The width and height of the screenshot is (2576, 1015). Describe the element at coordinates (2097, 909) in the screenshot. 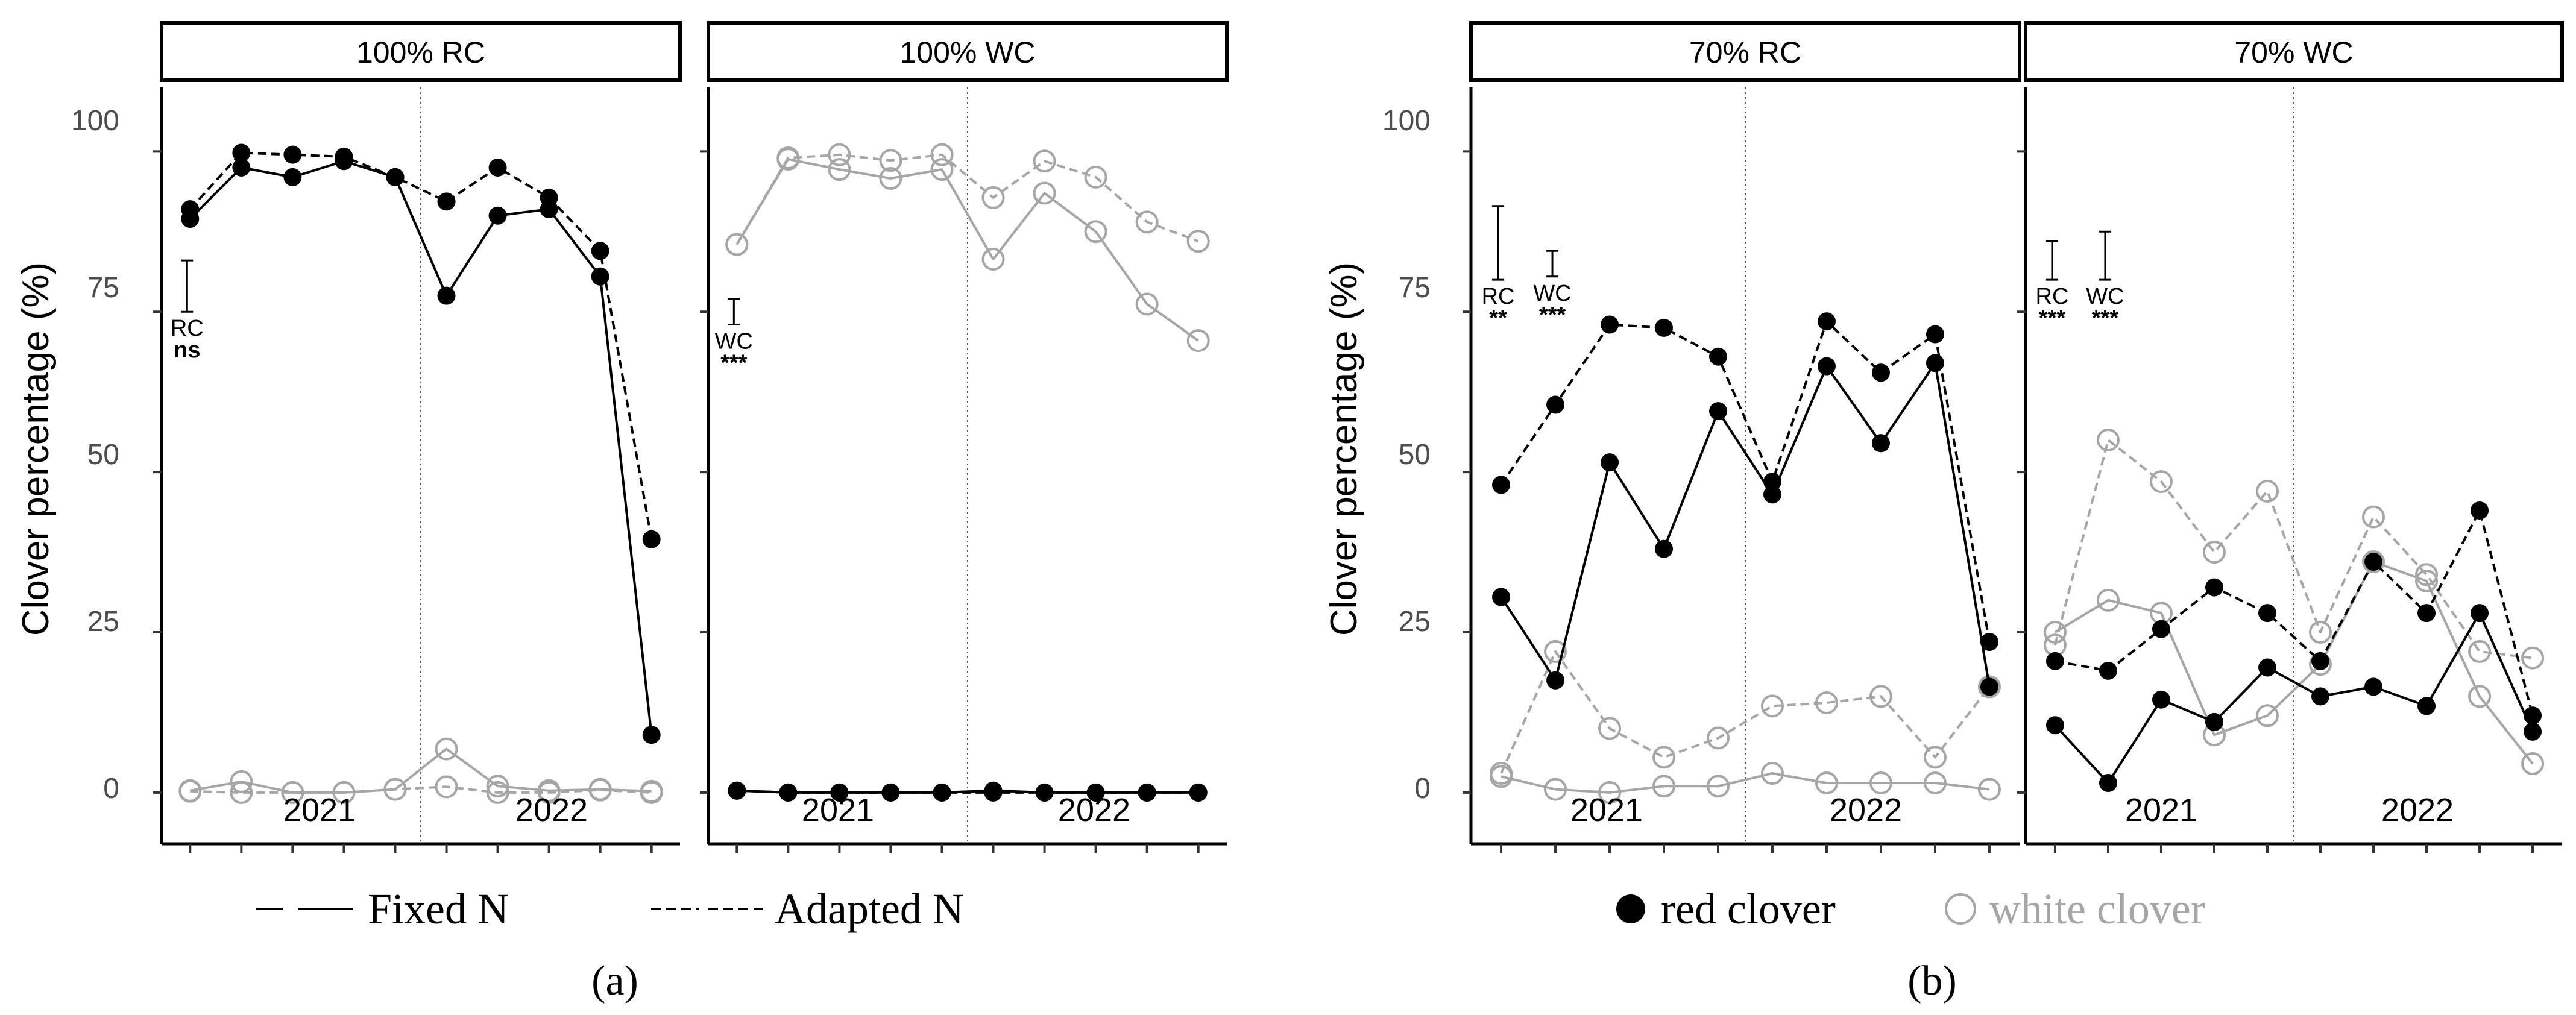

I see `legend-white-clover-label: white clover` at that location.